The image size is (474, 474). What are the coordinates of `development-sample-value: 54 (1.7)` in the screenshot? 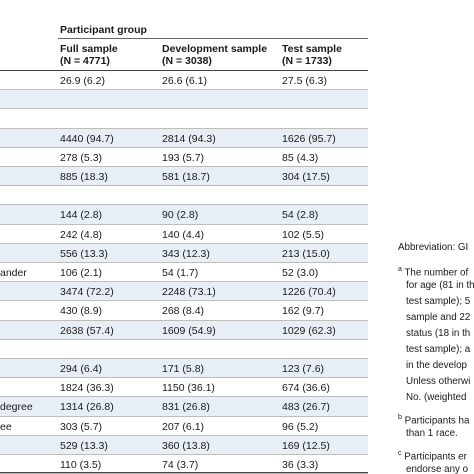 It's located at (180, 273).